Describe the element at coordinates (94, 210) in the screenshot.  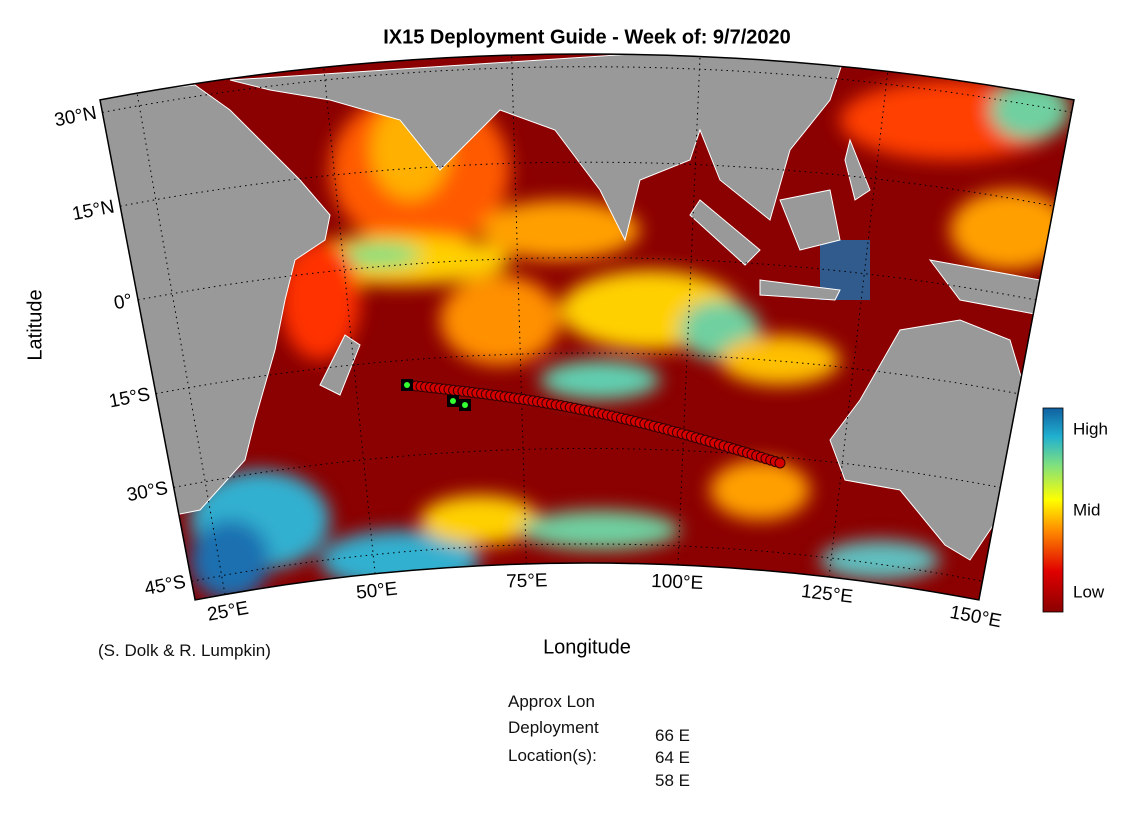
I see `latitude-label: 15°N` at that location.